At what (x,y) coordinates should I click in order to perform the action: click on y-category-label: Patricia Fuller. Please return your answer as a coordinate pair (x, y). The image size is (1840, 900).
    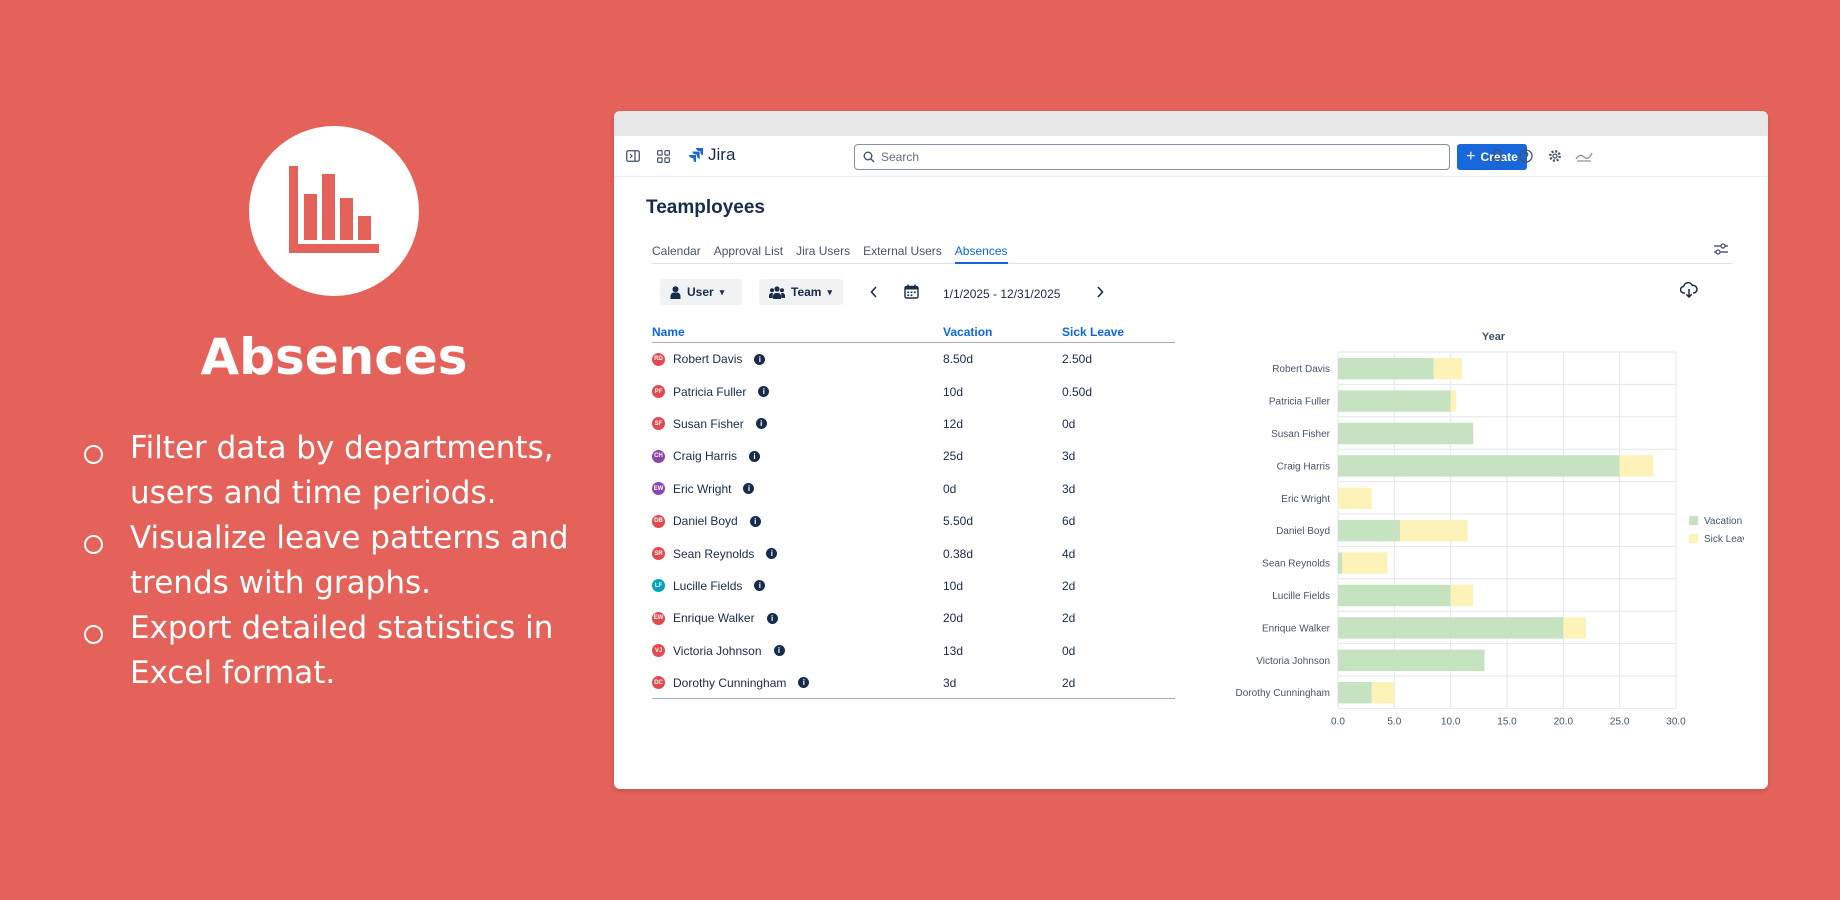
    Looking at the image, I should click on (1300, 402).